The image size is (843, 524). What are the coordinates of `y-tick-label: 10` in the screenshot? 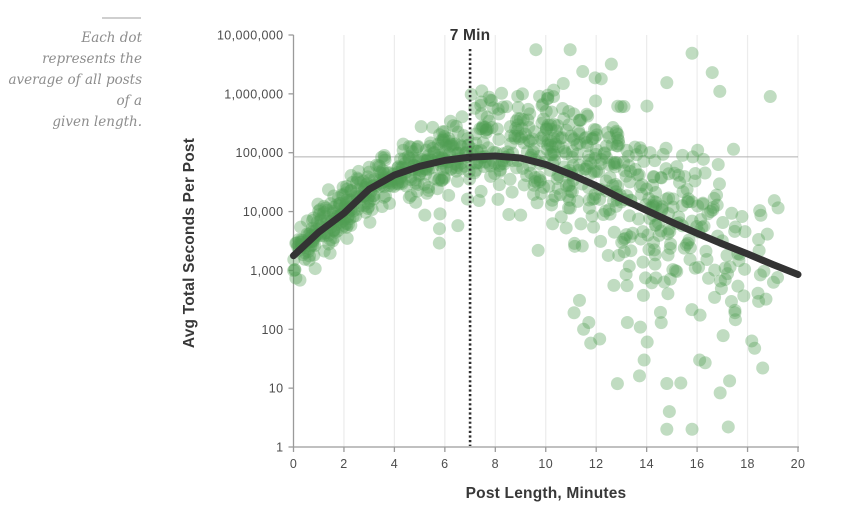 It's located at (276, 389).